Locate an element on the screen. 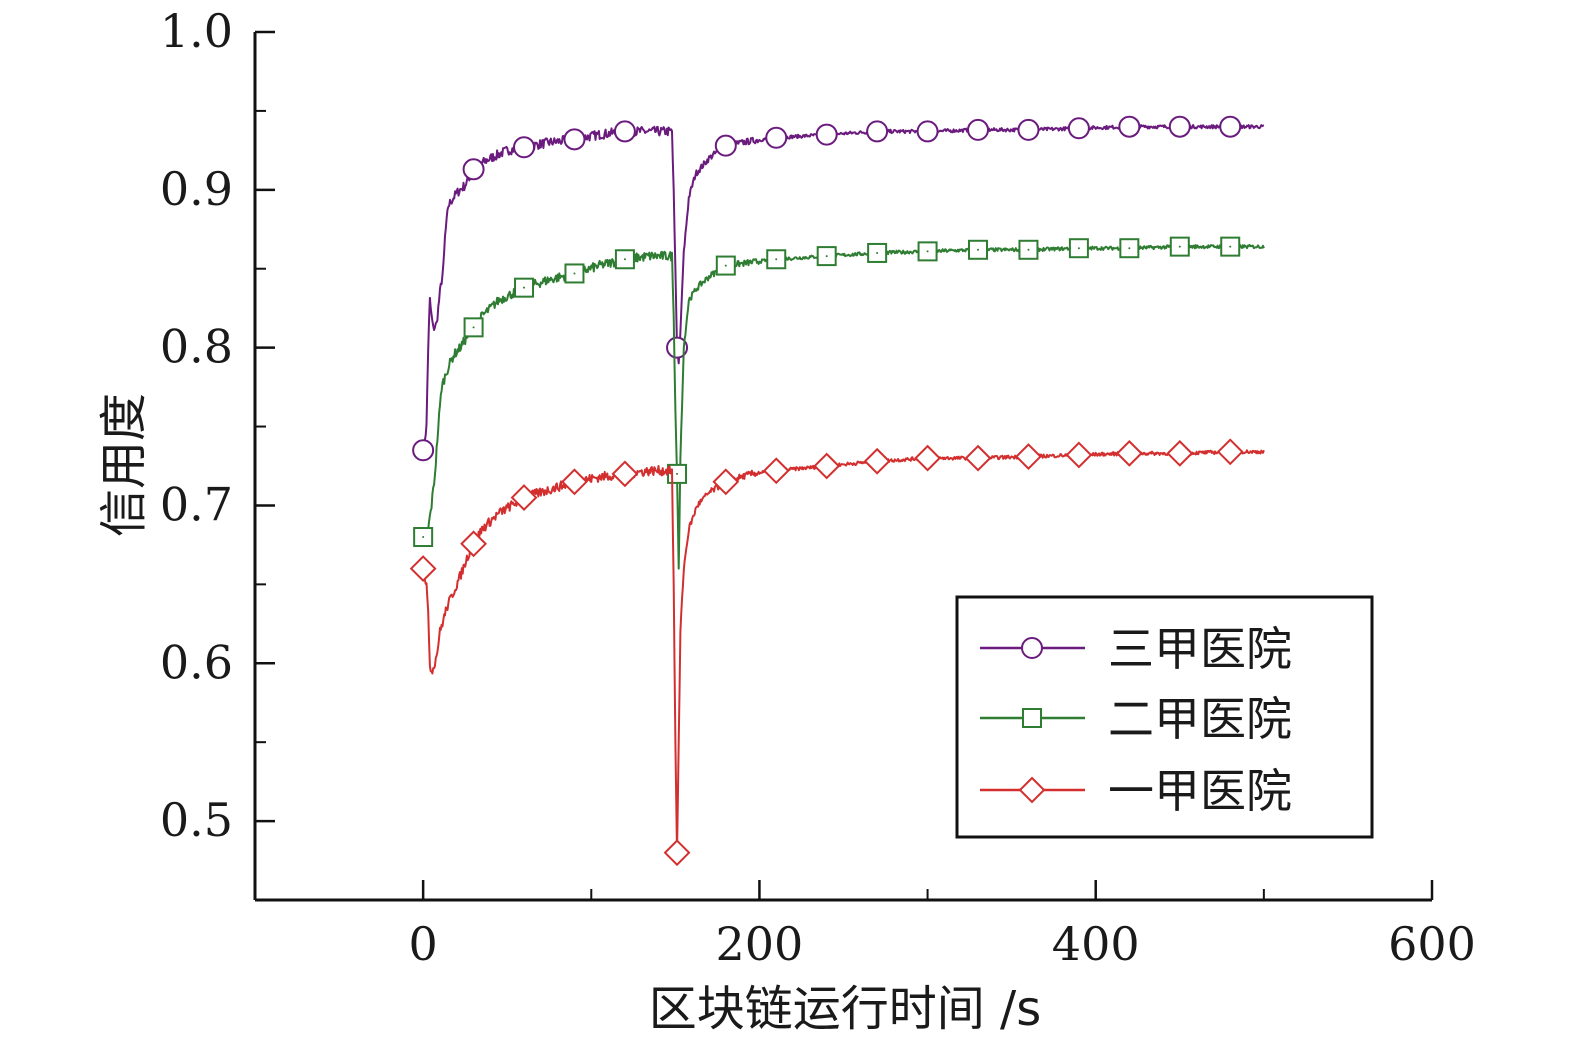 Image resolution: width=1575 pixels, height=1045 pixels. x-tick-label: 400 is located at coordinates (1096, 944).